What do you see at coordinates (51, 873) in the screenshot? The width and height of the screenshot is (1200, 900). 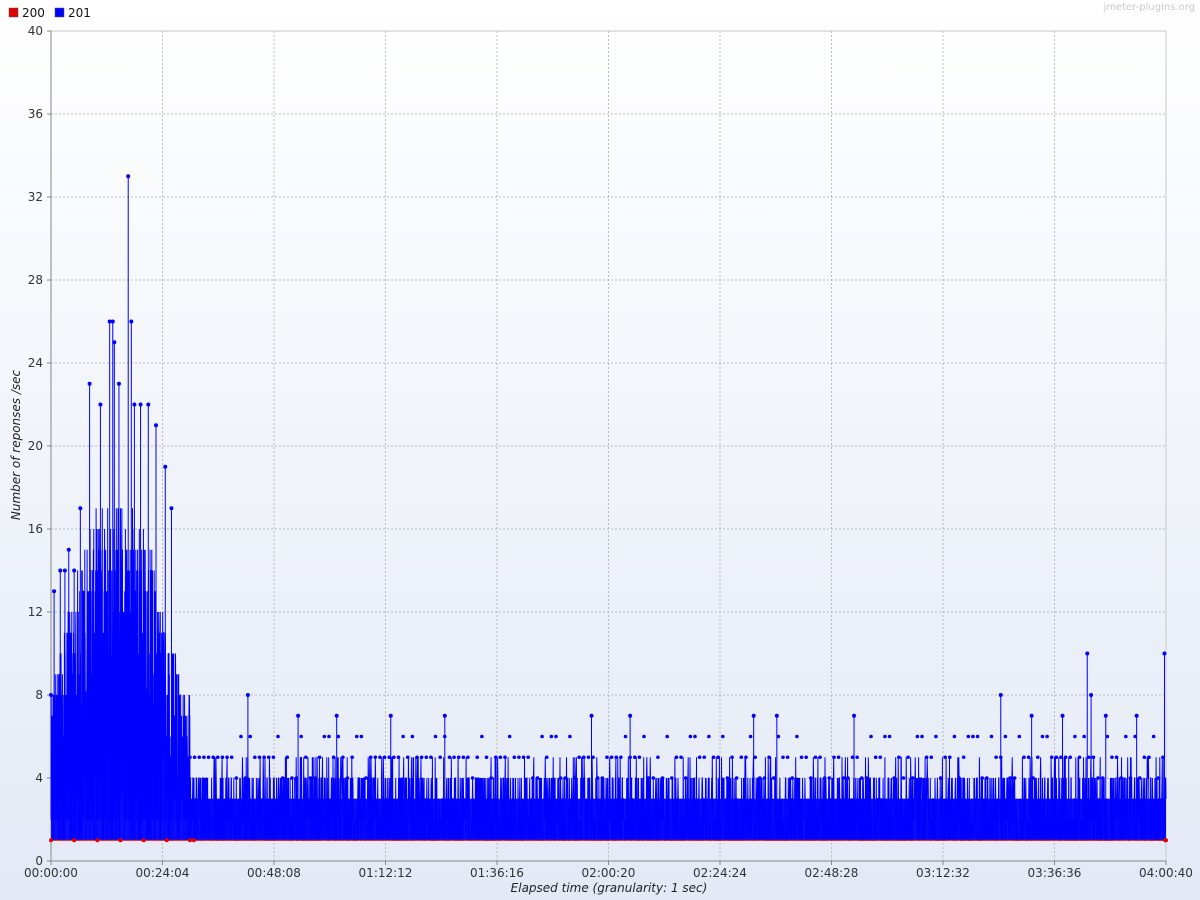 I see `x-tick-label: 00:00:00` at bounding box center [51, 873].